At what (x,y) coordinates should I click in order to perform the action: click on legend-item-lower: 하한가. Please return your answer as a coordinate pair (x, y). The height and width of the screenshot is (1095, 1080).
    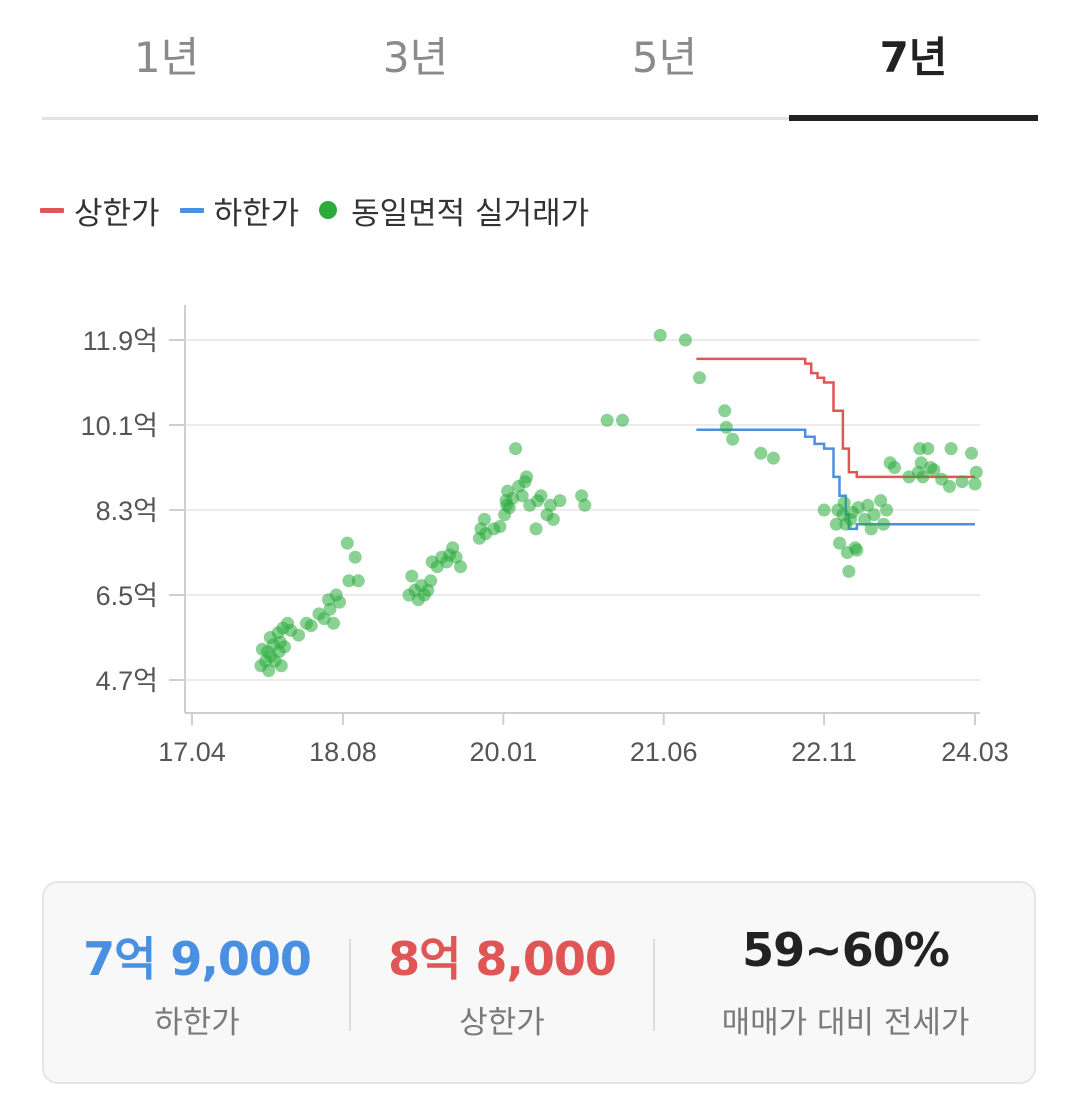
    Looking at the image, I should click on (239, 210).